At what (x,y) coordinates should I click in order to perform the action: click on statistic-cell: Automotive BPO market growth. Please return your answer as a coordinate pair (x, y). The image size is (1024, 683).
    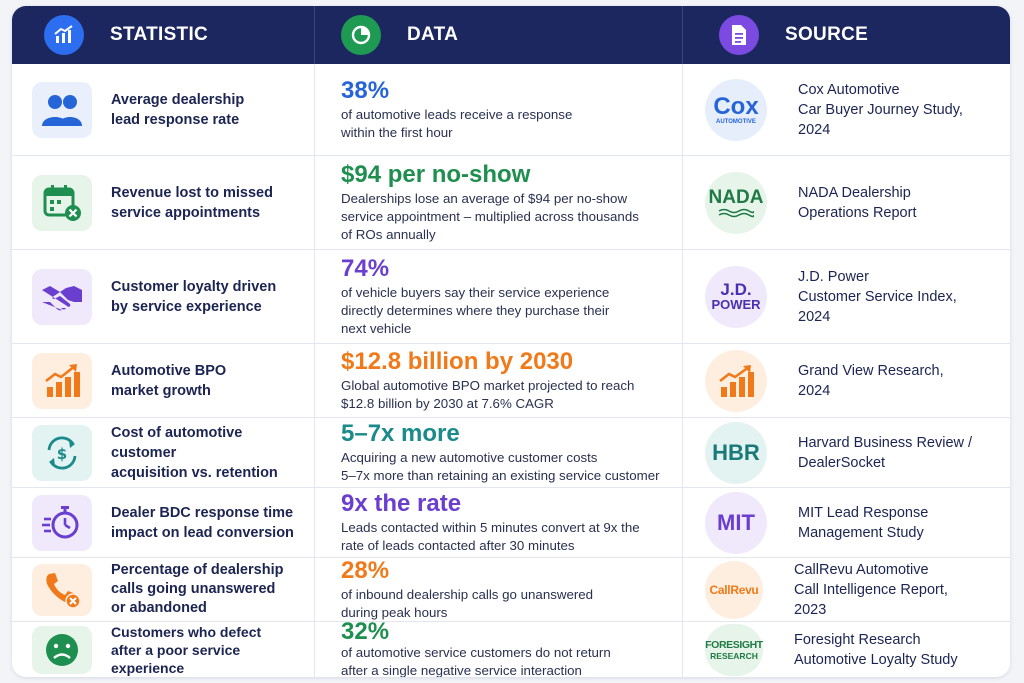
    Looking at the image, I should click on (163, 380).